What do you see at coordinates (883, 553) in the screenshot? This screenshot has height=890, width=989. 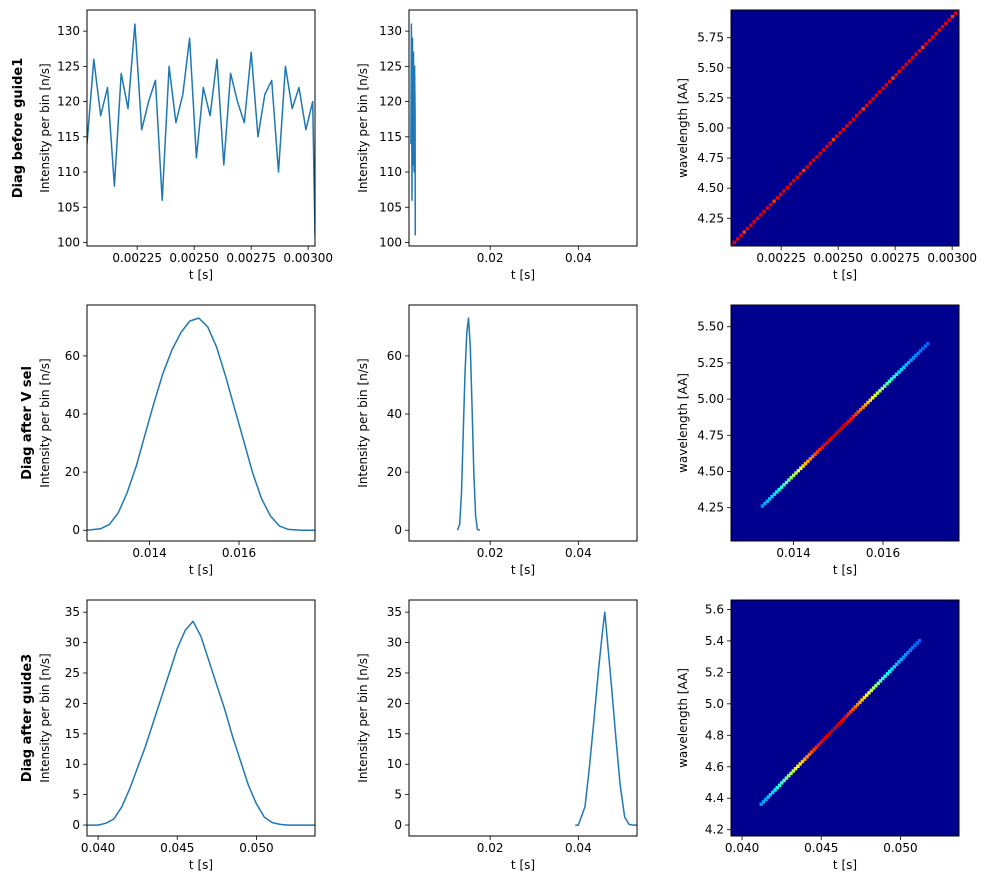 I see `x-tick-label: 0.016` at bounding box center [883, 553].